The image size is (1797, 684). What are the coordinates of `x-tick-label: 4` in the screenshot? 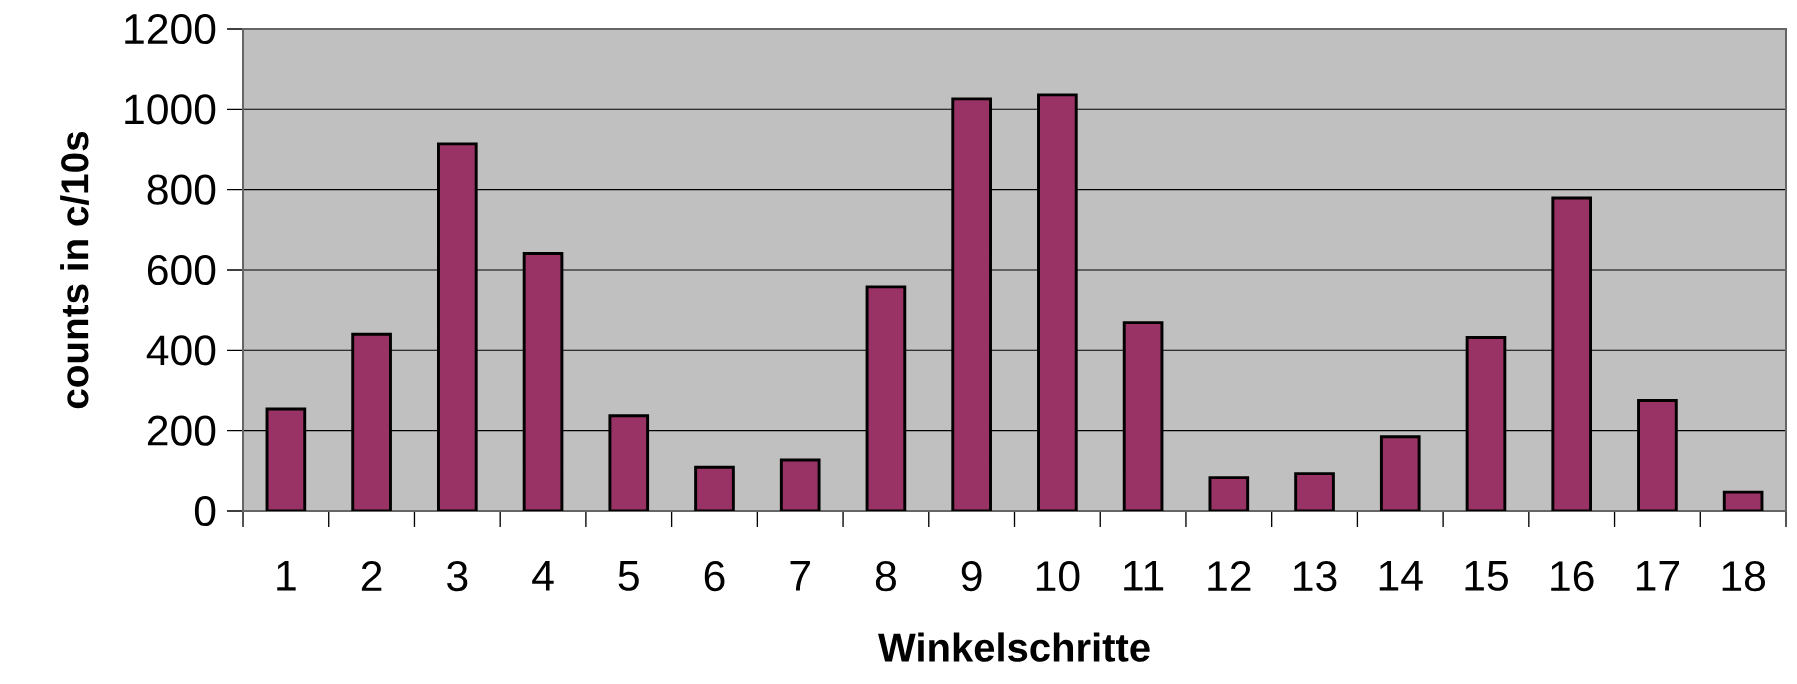 It's located at (543, 576).